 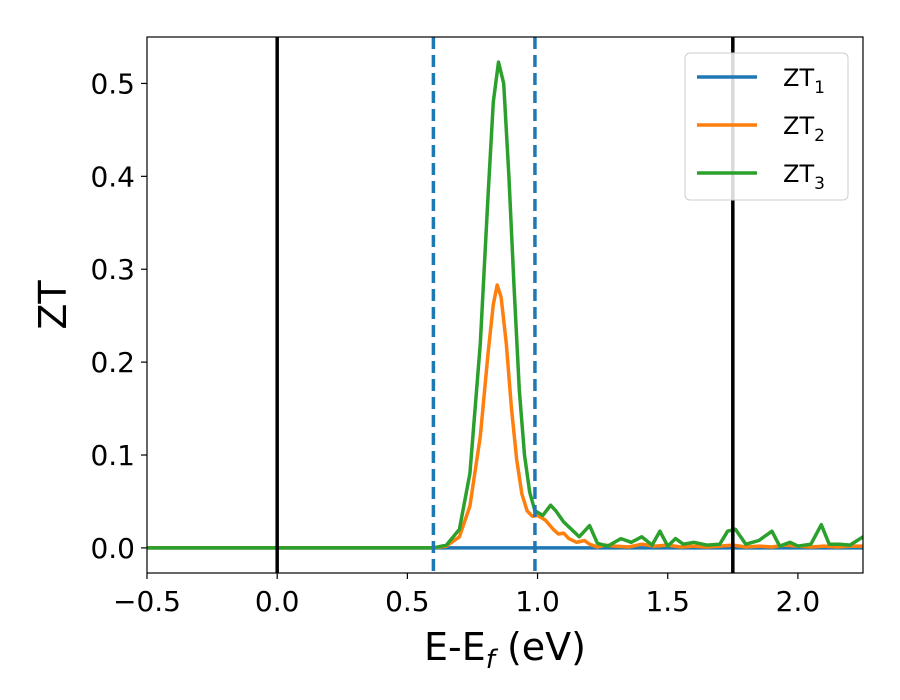 I want to click on legend-box, so click(x=766, y=126).